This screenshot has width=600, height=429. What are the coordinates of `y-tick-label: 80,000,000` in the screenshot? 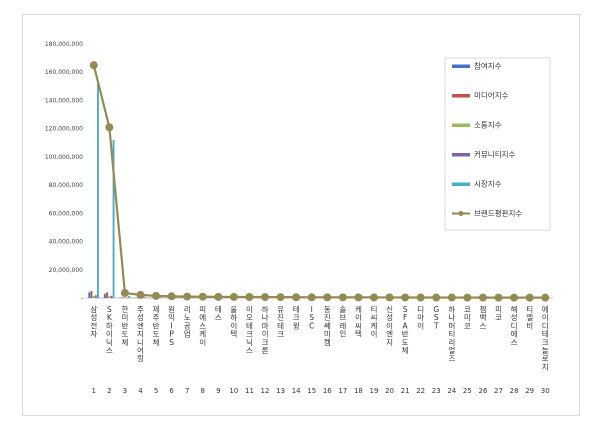 It's located at (66, 185).